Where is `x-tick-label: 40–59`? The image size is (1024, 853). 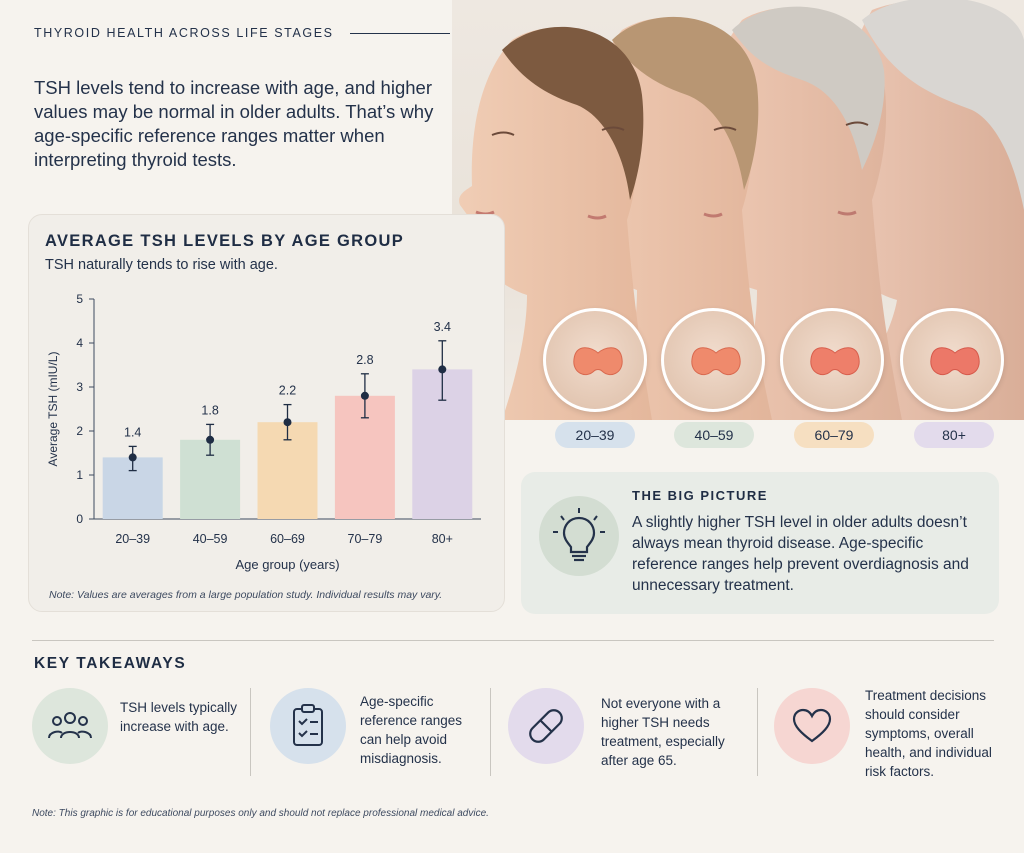 x-tick-label: 40–59 is located at coordinates (210, 539).